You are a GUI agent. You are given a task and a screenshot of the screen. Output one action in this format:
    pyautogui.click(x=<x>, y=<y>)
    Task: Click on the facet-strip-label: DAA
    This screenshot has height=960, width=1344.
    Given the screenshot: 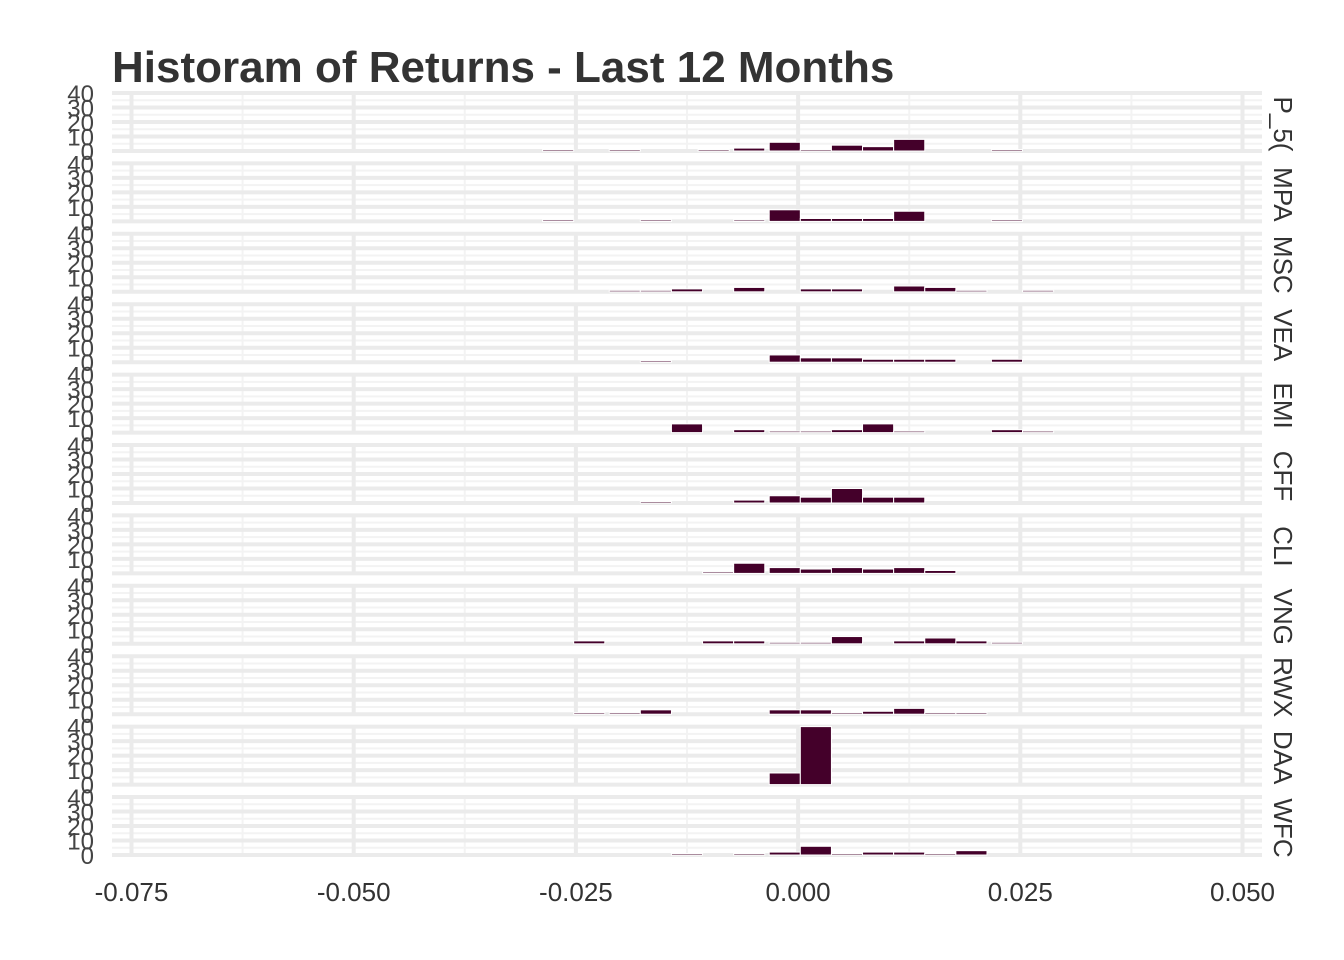 What is the action you would take?
    pyautogui.click(x=1283, y=758)
    